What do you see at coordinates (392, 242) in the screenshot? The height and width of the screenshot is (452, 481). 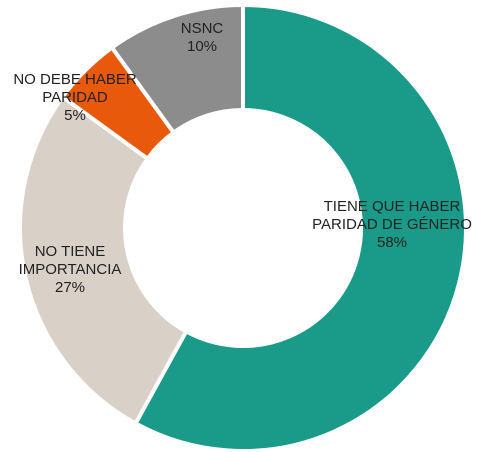 I see `value-label: 58%` at bounding box center [392, 242].